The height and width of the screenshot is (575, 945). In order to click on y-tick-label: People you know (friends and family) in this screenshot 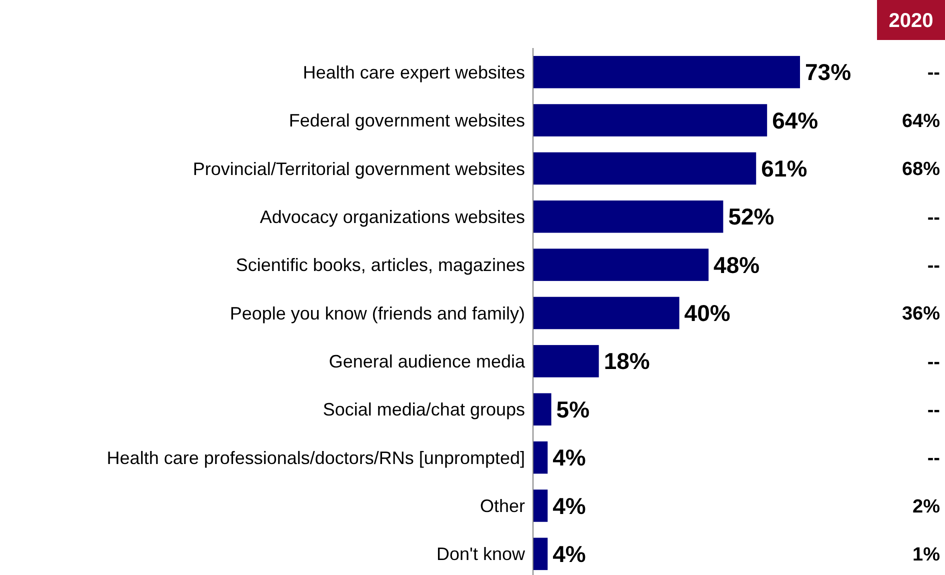, I will do `click(377, 313)`.